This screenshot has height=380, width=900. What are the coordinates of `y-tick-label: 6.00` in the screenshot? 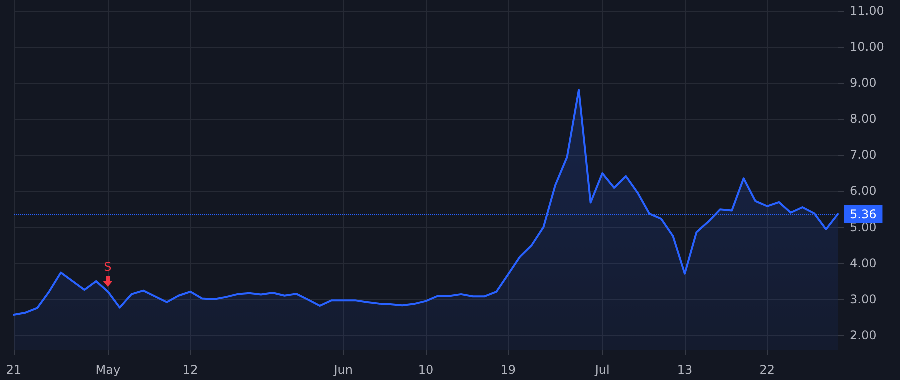 It's located at (863, 191).